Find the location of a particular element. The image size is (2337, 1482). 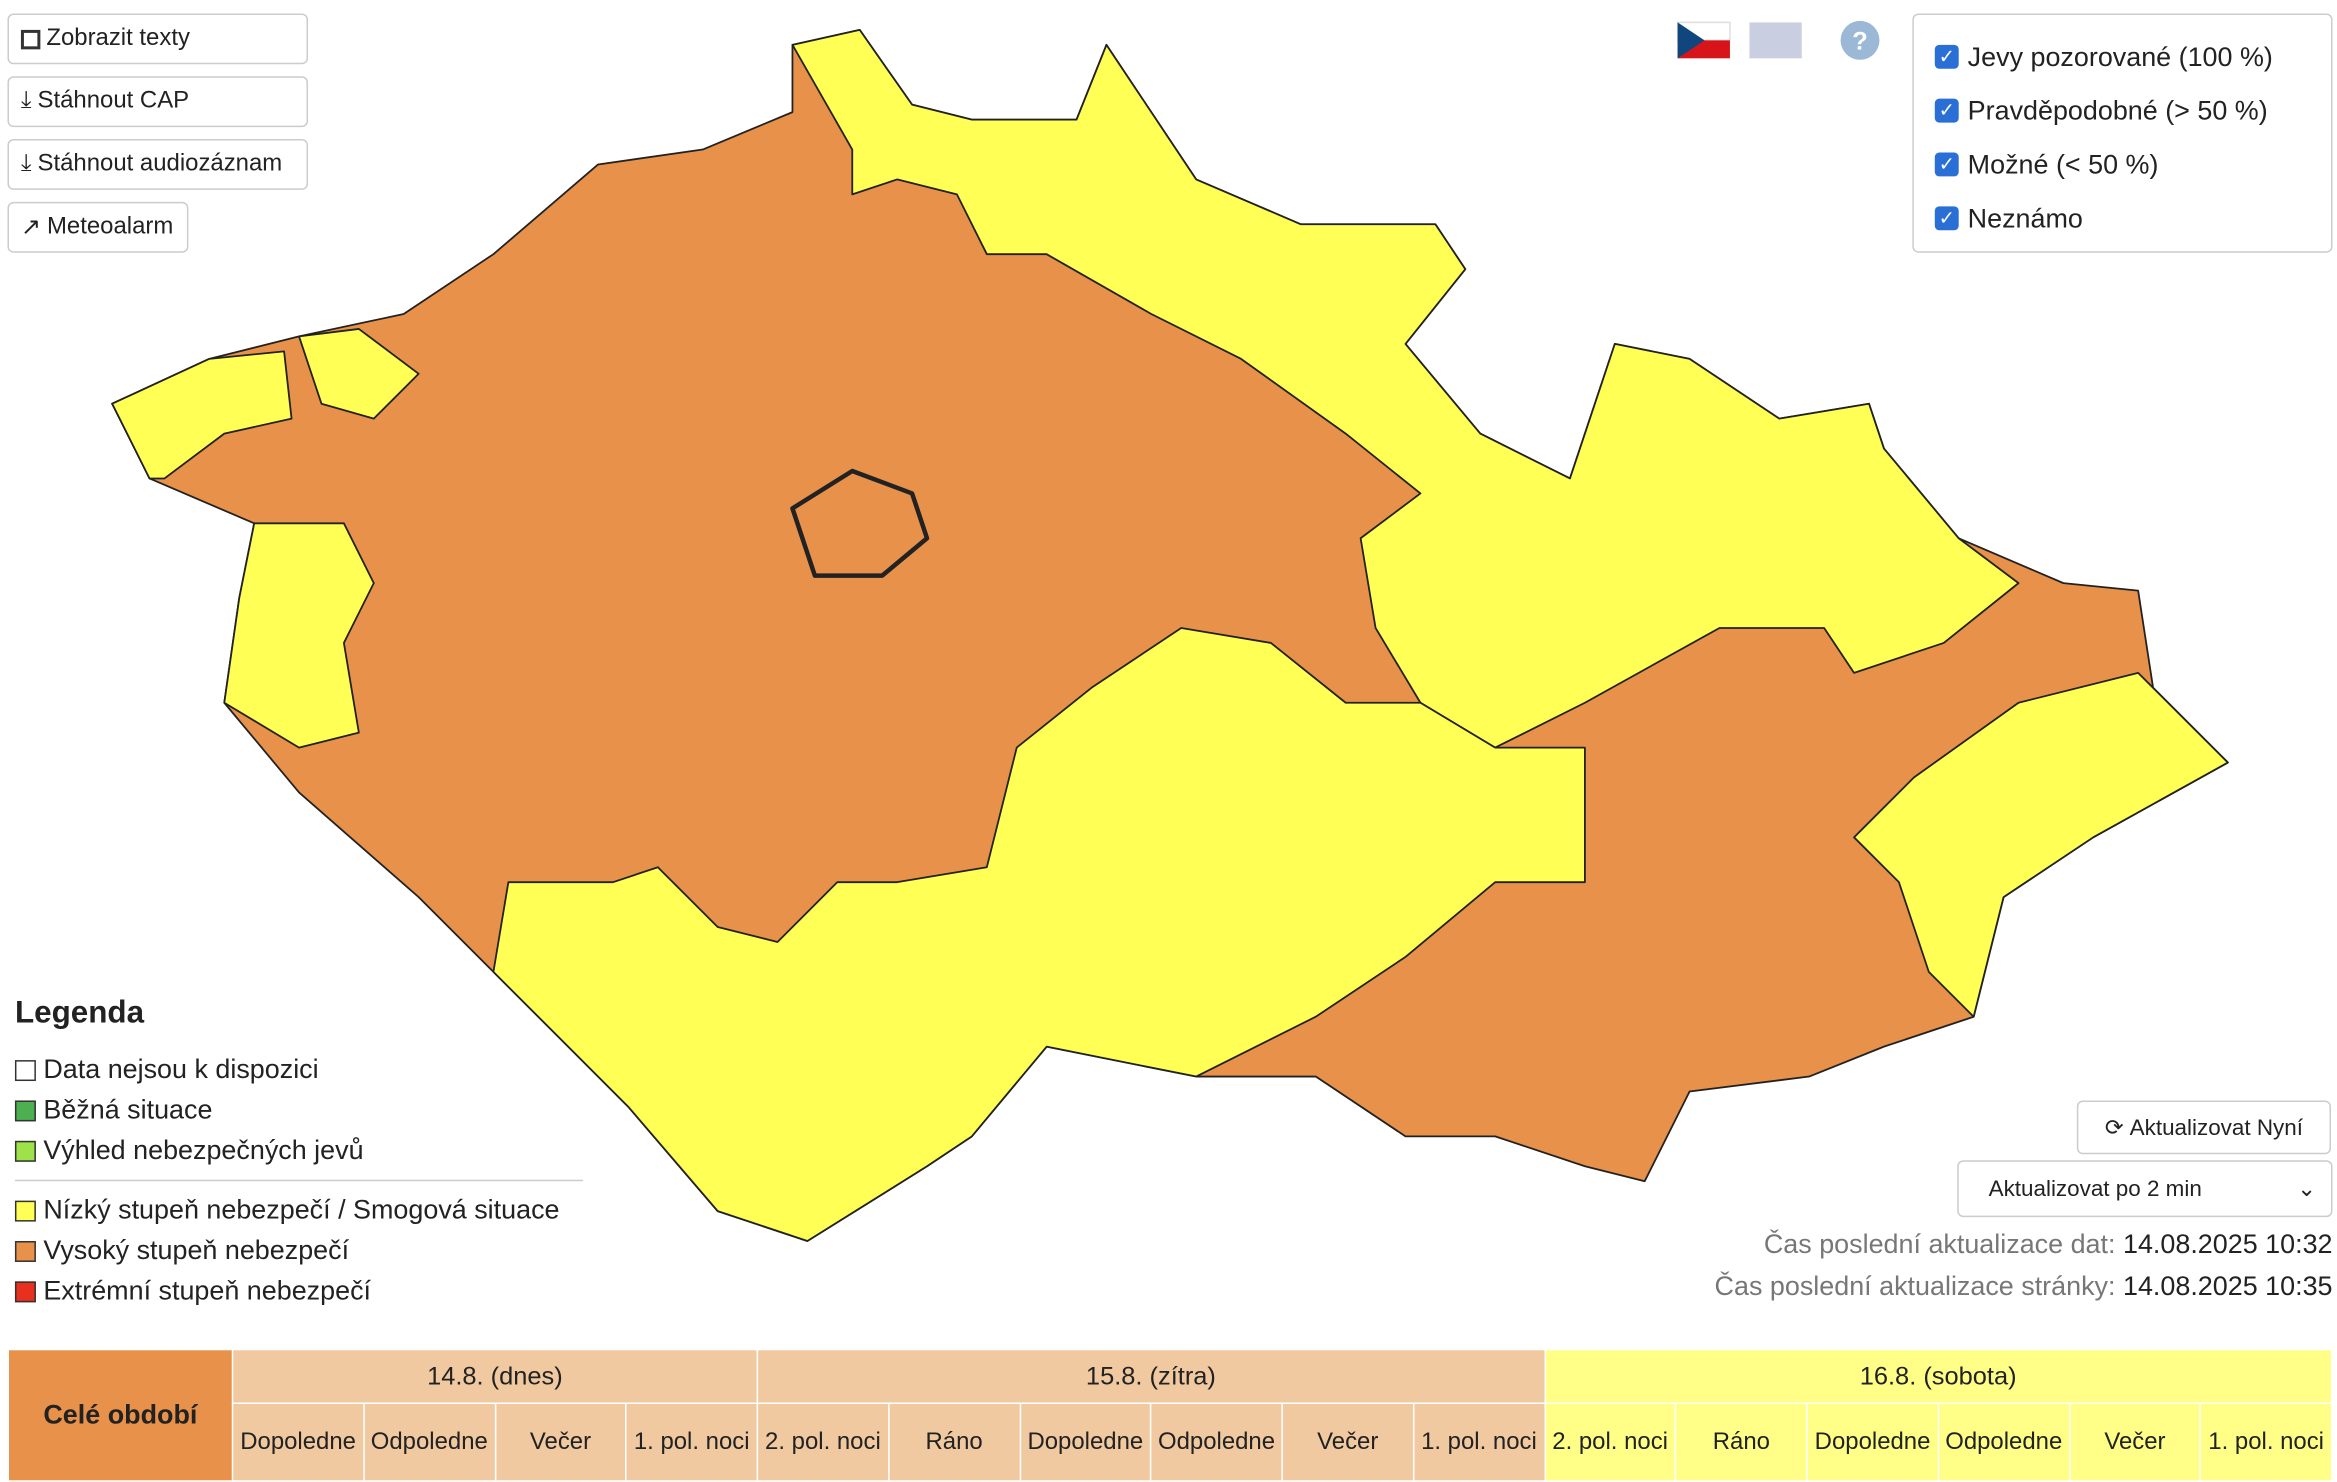

update-value: 14.08.2025 10:35 is located at coordinates (2227, 1285).